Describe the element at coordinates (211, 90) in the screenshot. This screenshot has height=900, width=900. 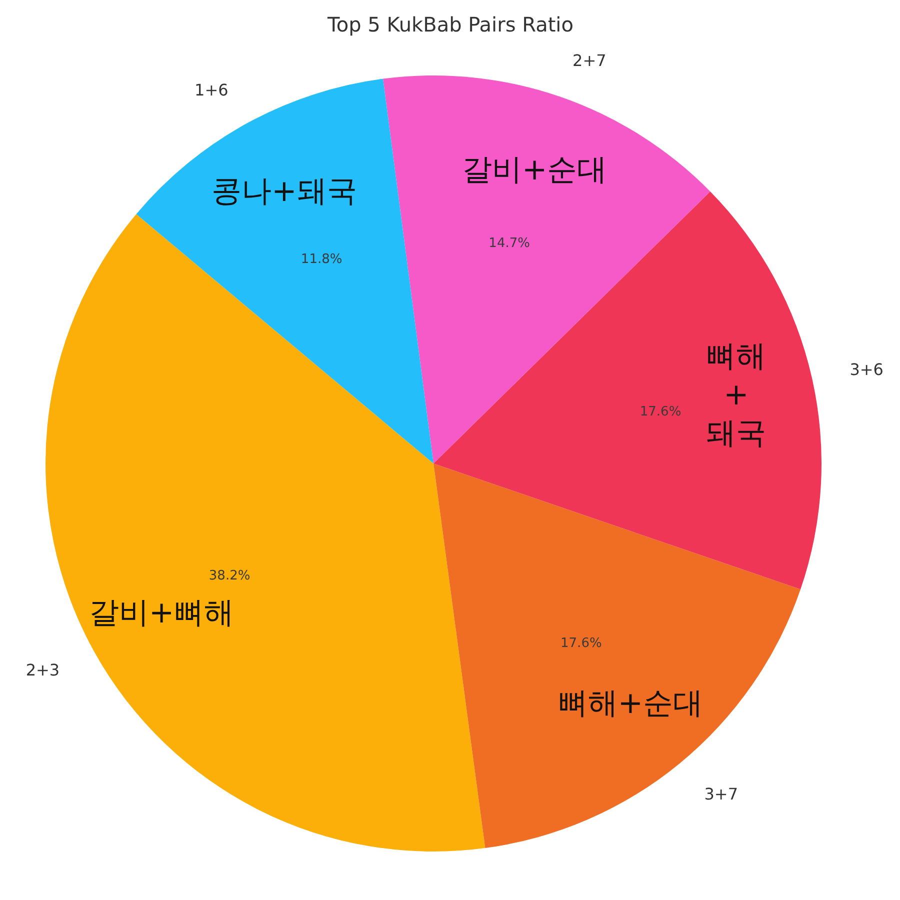
I see `slice-label: 1+6` at that location.